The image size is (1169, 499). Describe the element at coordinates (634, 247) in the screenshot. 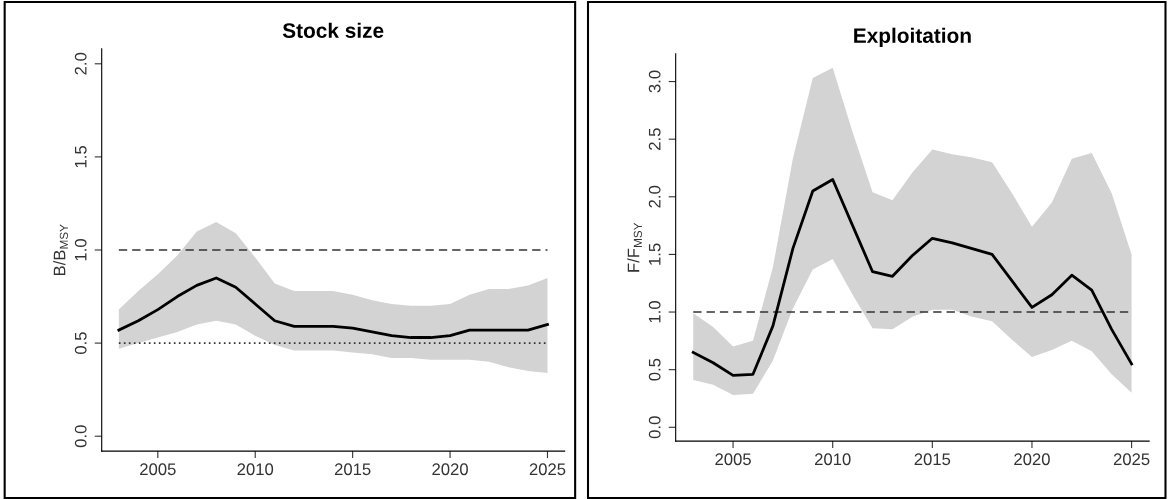

I see `y-axis-title: F/F$_{MSY}$` at that location.